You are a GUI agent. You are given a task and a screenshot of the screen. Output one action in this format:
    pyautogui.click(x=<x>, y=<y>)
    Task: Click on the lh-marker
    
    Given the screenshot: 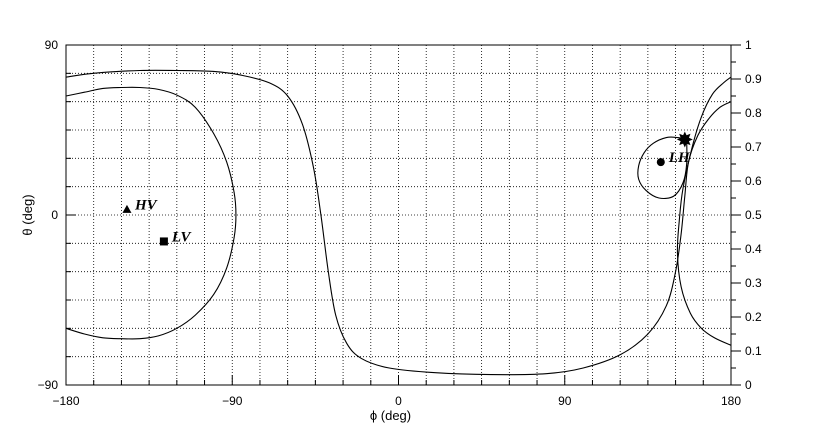 What is the action you would take?
    pyautogui.click(x=660, y=162)
    